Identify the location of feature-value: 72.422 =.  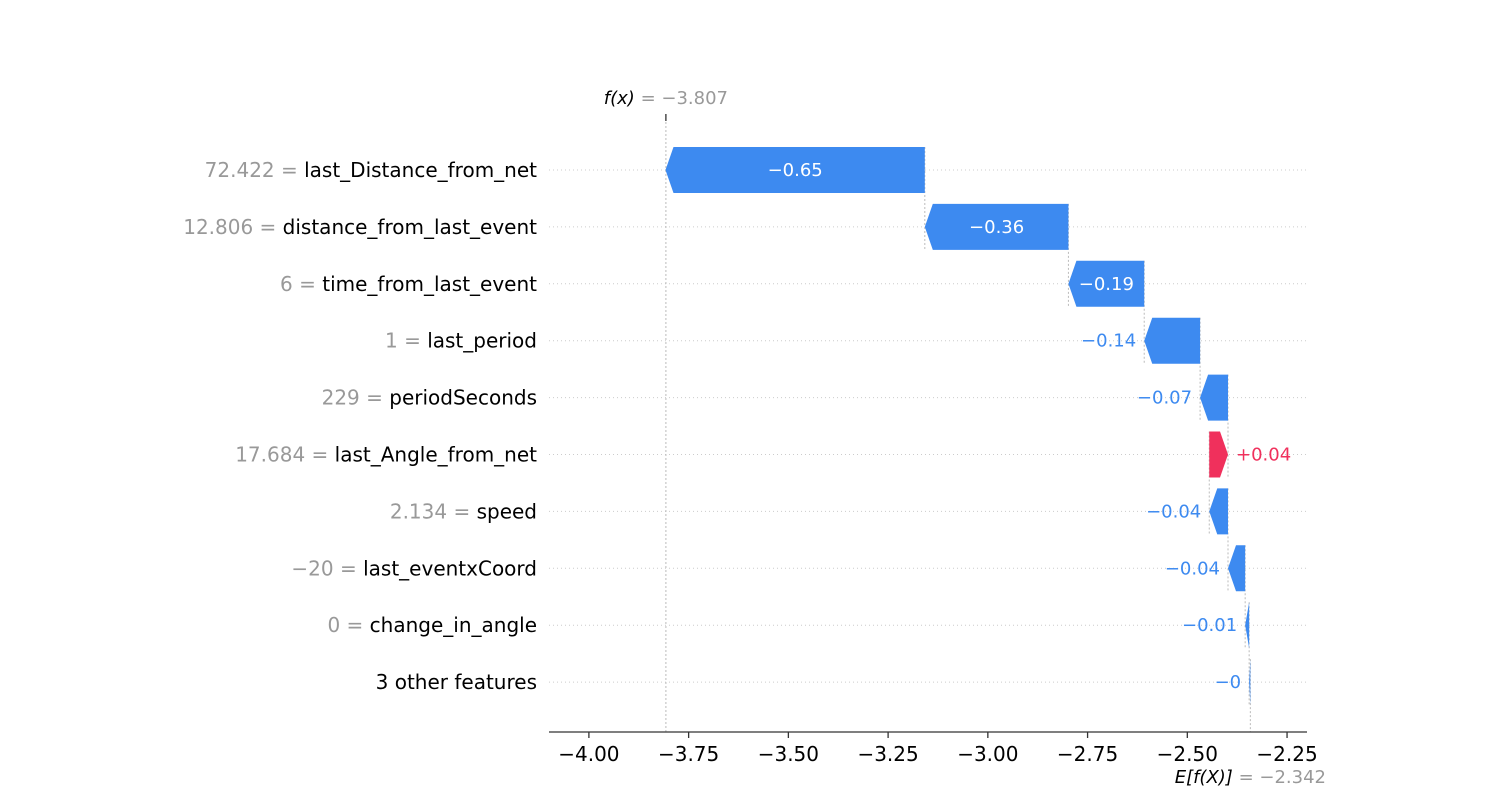
(254, 170).